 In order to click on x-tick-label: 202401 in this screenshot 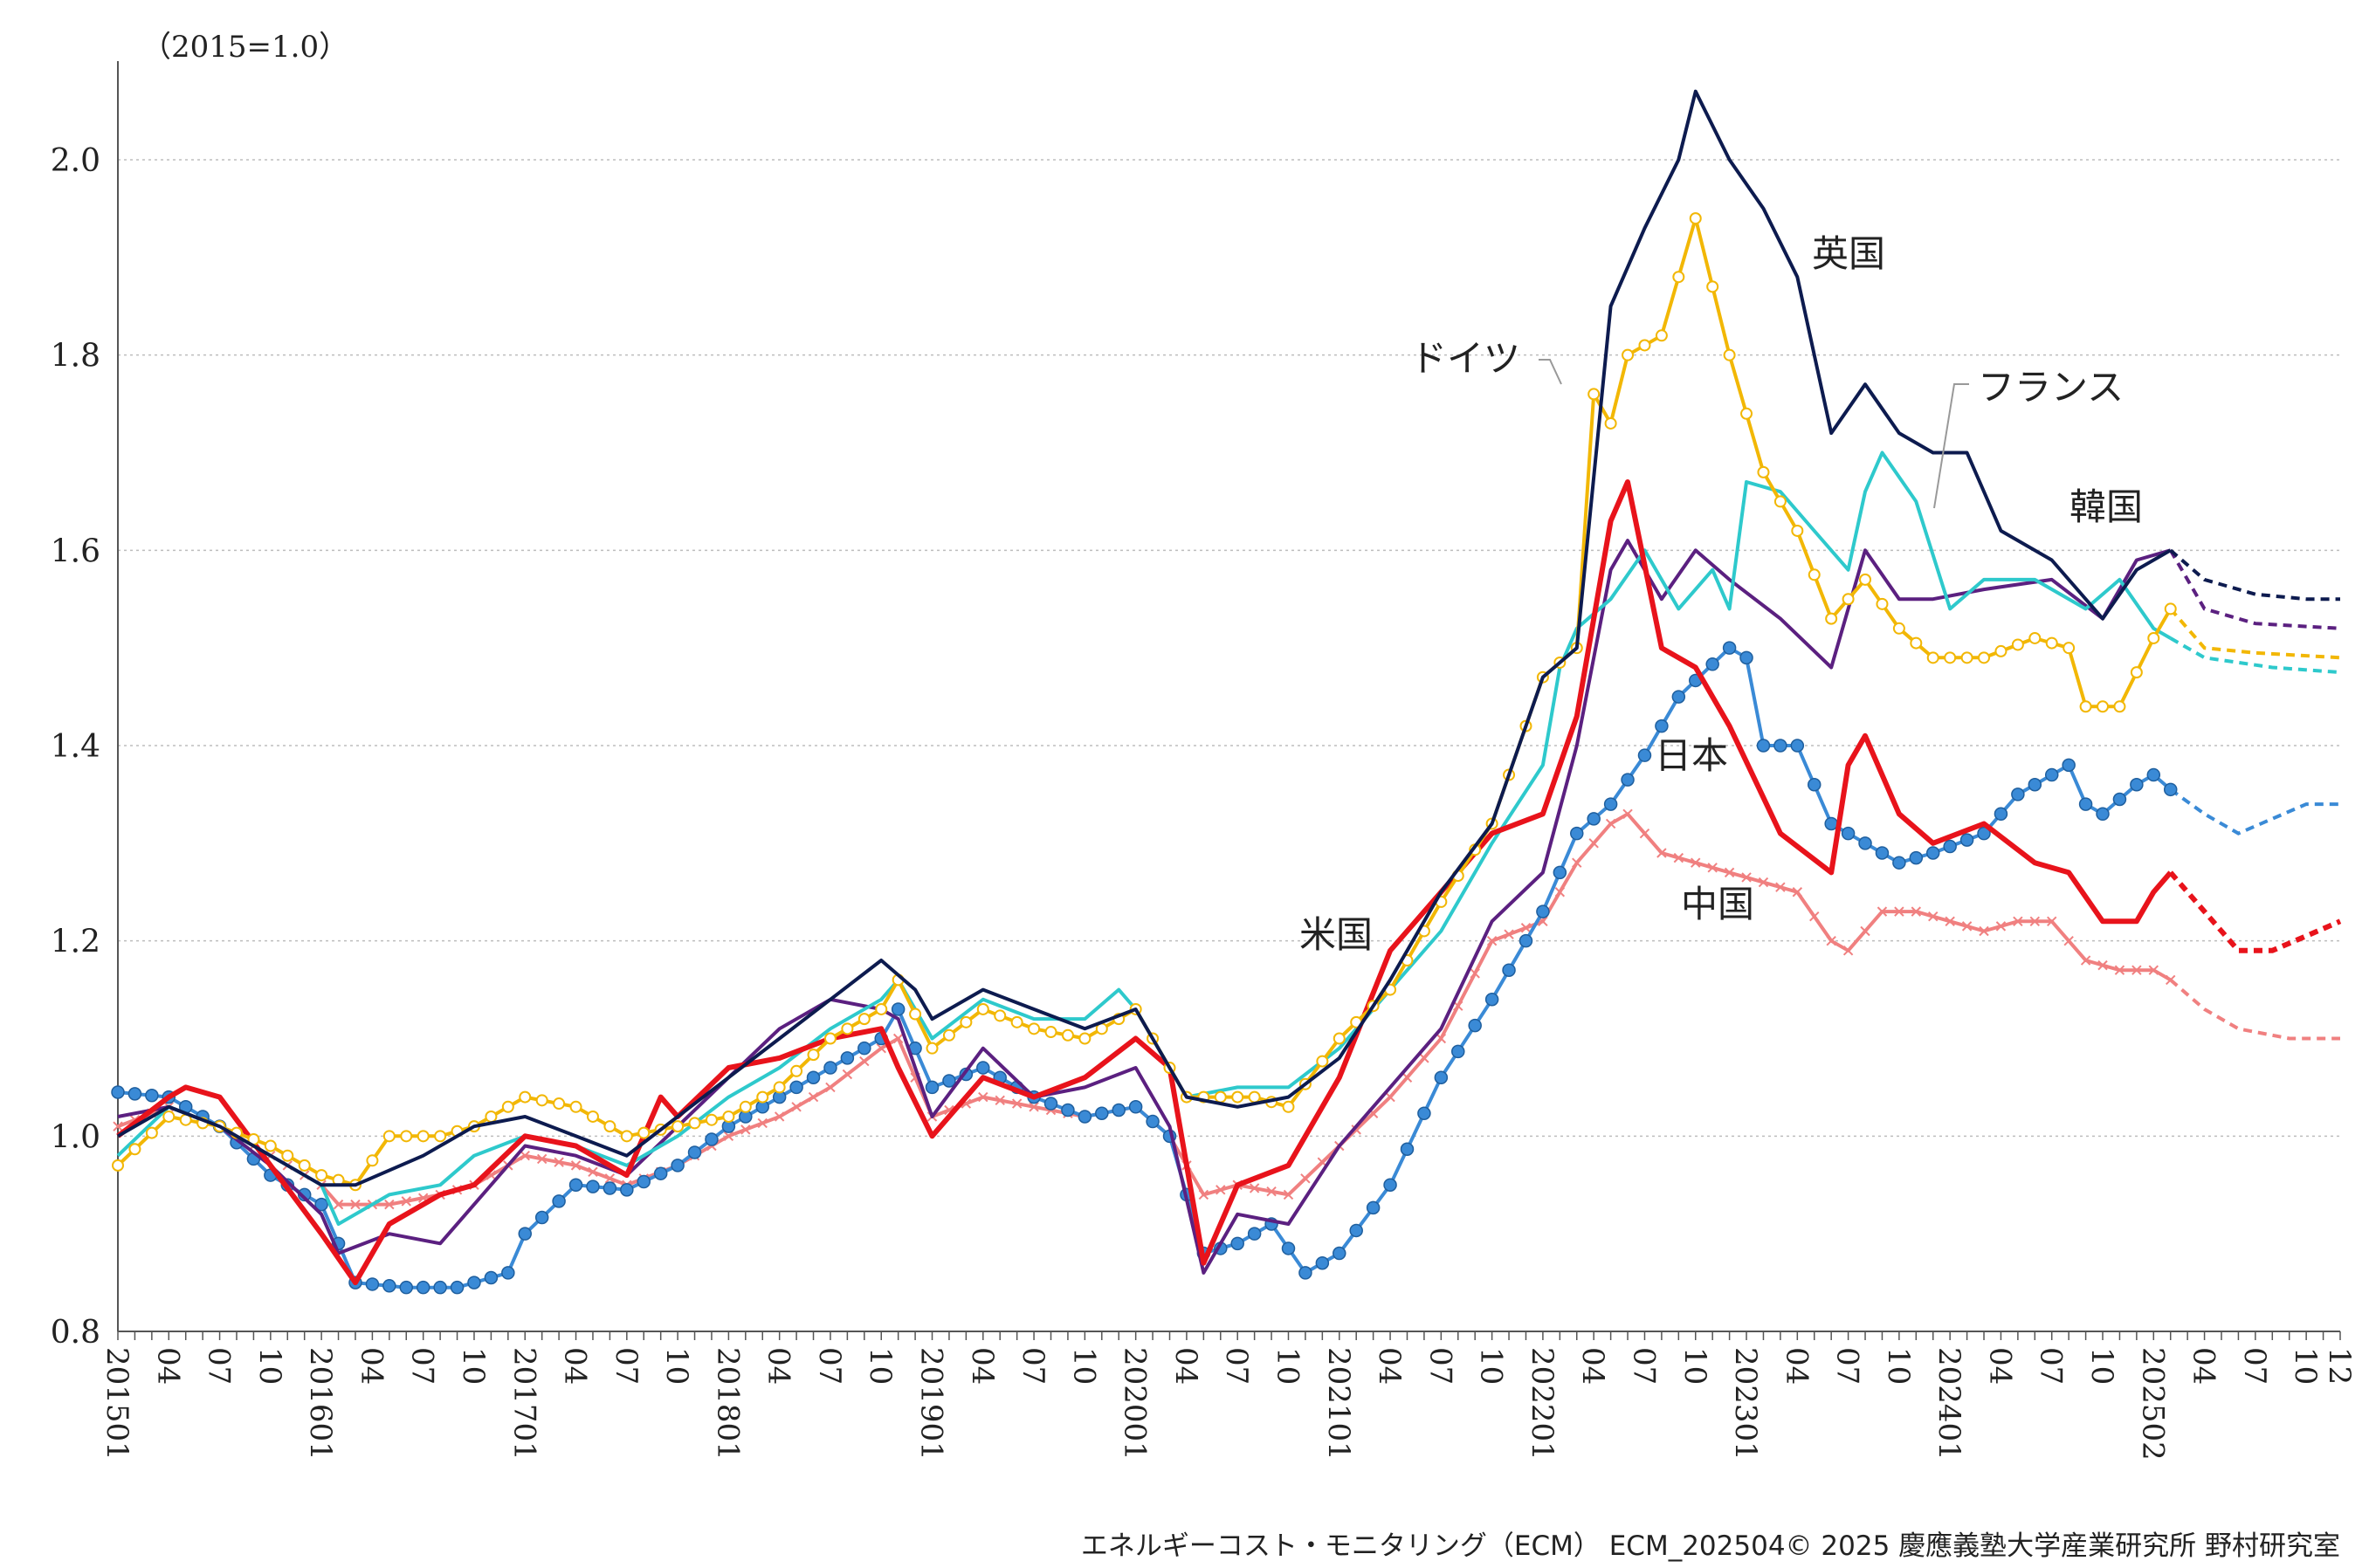, I will do `click(1949, 1404)`.